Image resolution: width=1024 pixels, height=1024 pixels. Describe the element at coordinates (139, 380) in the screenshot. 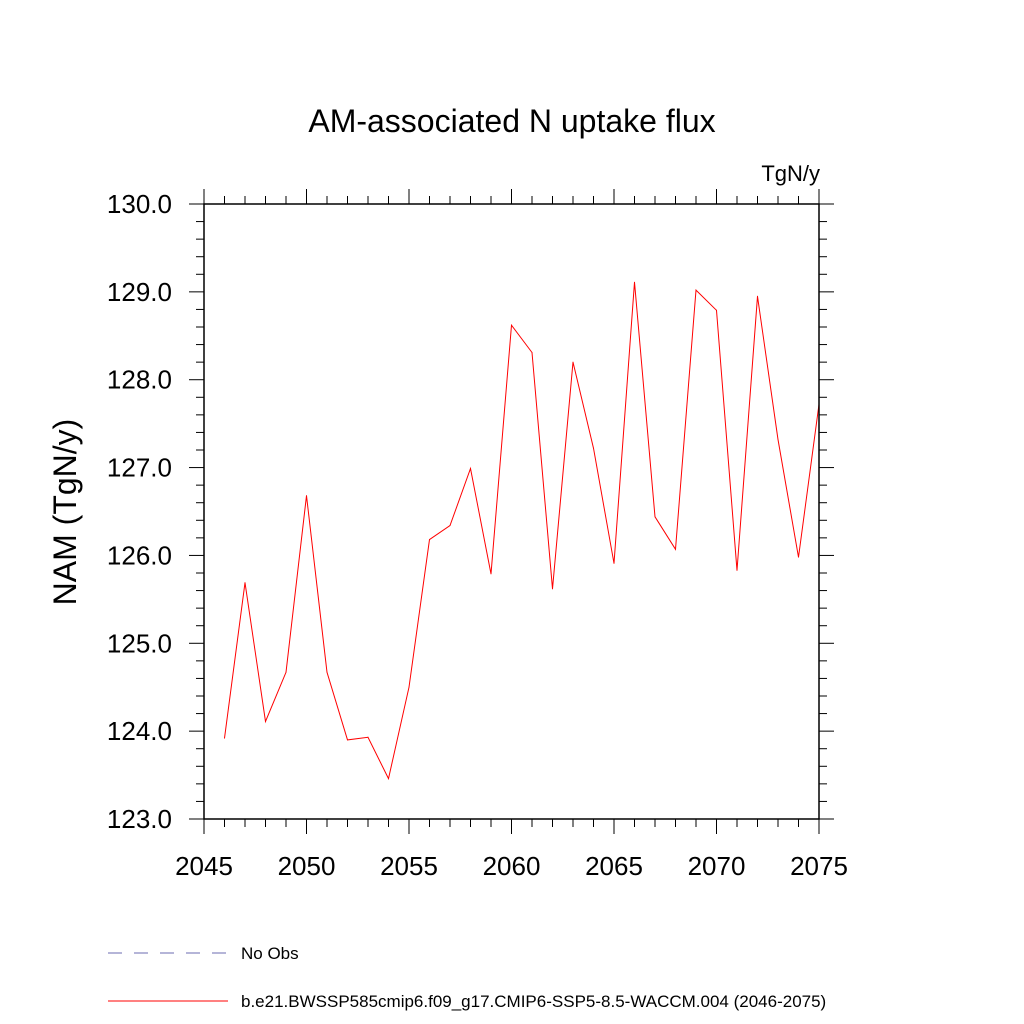

I see `y-tick-label: 128.0` at that location.